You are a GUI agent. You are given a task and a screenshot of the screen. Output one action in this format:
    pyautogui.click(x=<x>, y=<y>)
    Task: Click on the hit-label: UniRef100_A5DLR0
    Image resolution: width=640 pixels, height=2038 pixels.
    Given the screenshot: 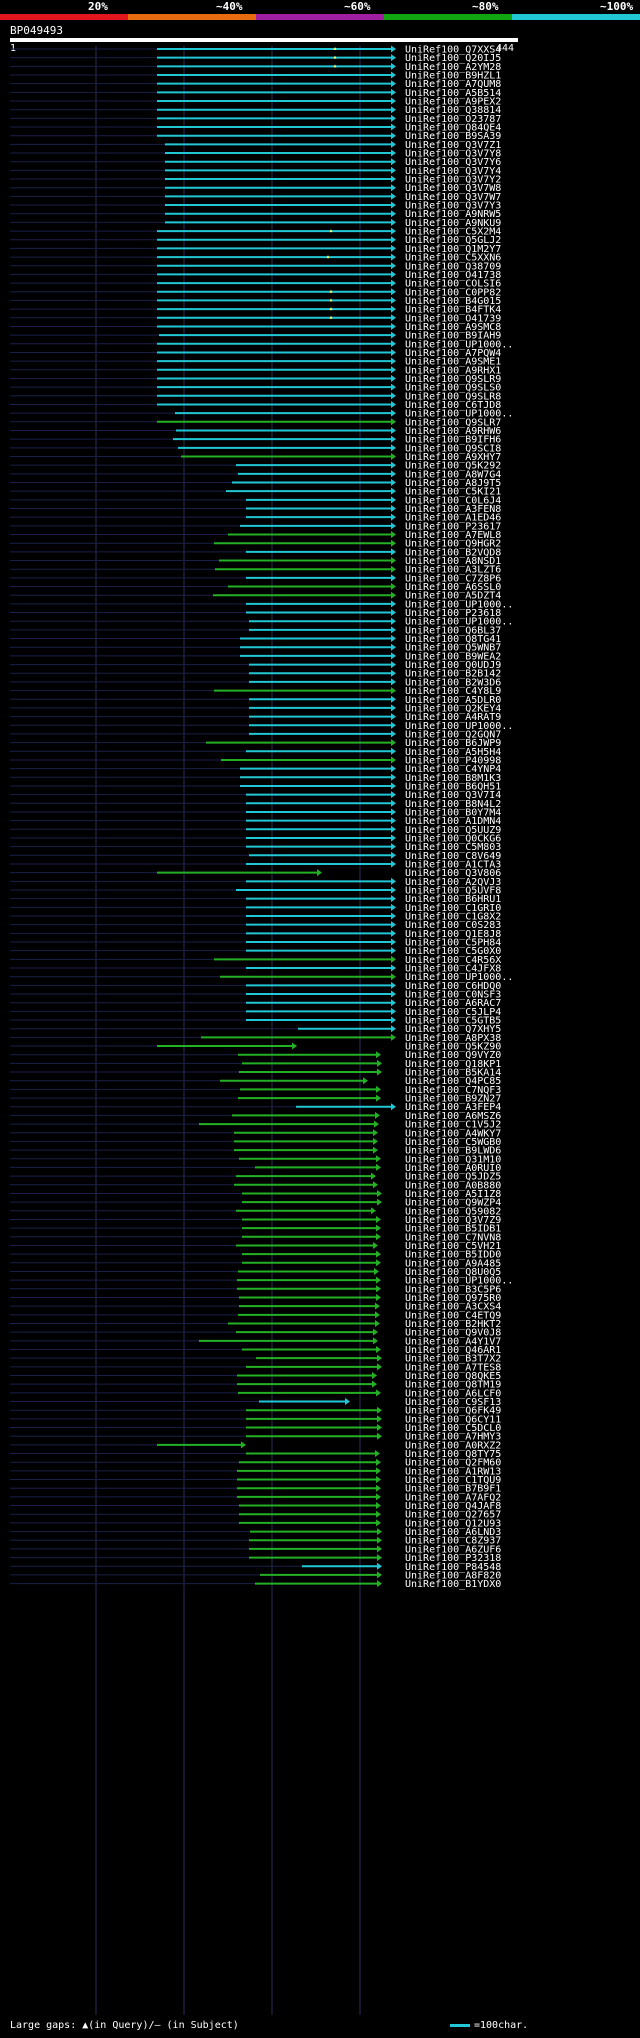 What is the action you would take?
    pyautogui.click(x=453, y=700)
    